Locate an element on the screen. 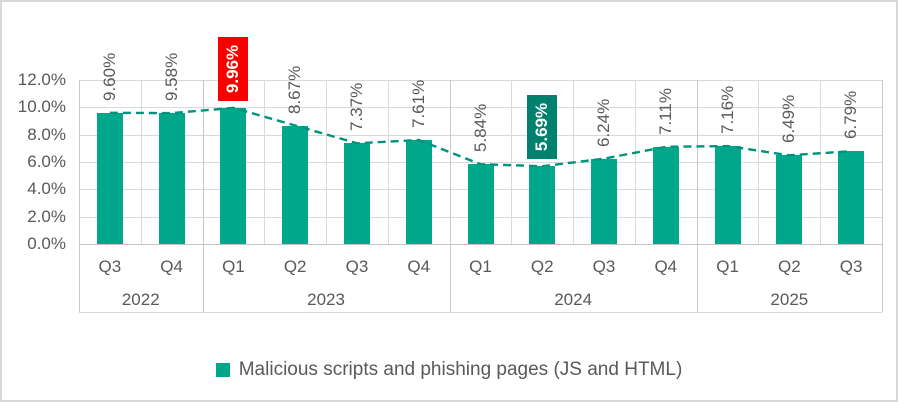  data-label: 7.11% is located at coordinates (665, 111).